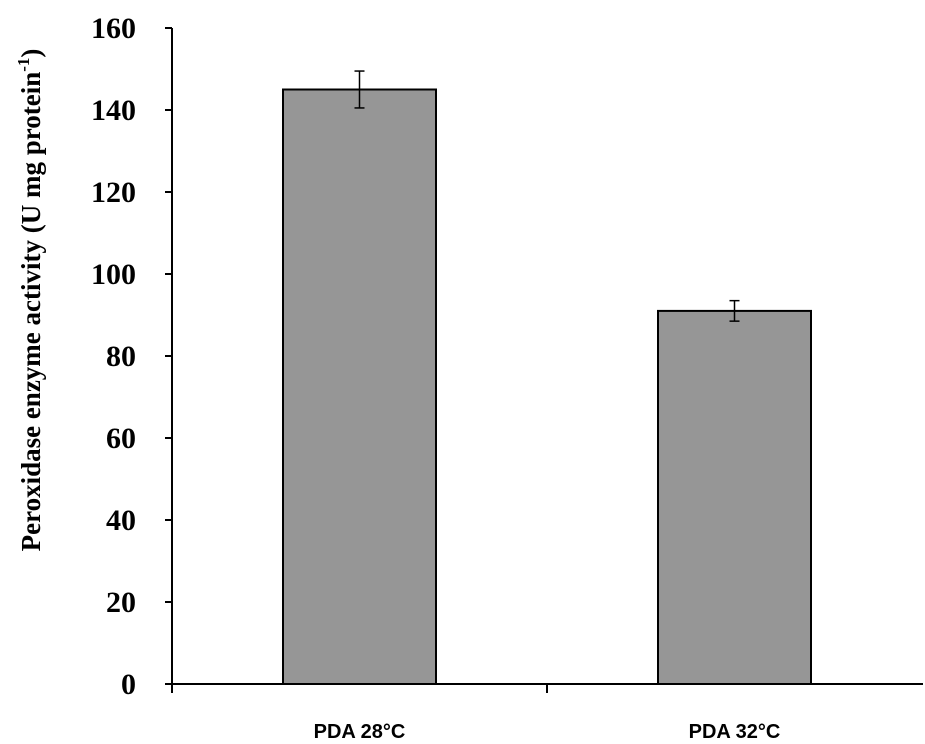 This screenshot has width=925, height=744. I want to click on y-axis-title-main: Peroxidase enzyme activity (U mg protein, so click(31, 312).